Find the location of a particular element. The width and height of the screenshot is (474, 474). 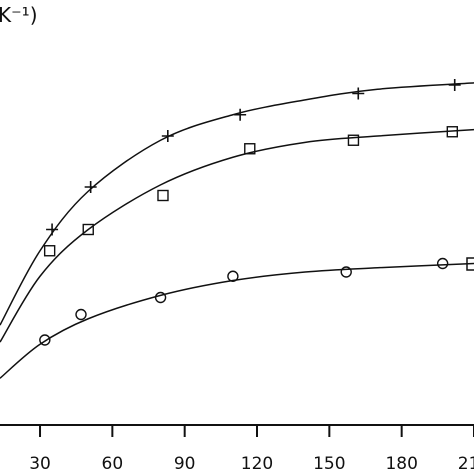

x-tick-label: 120 is located at coordinates (257, 464).